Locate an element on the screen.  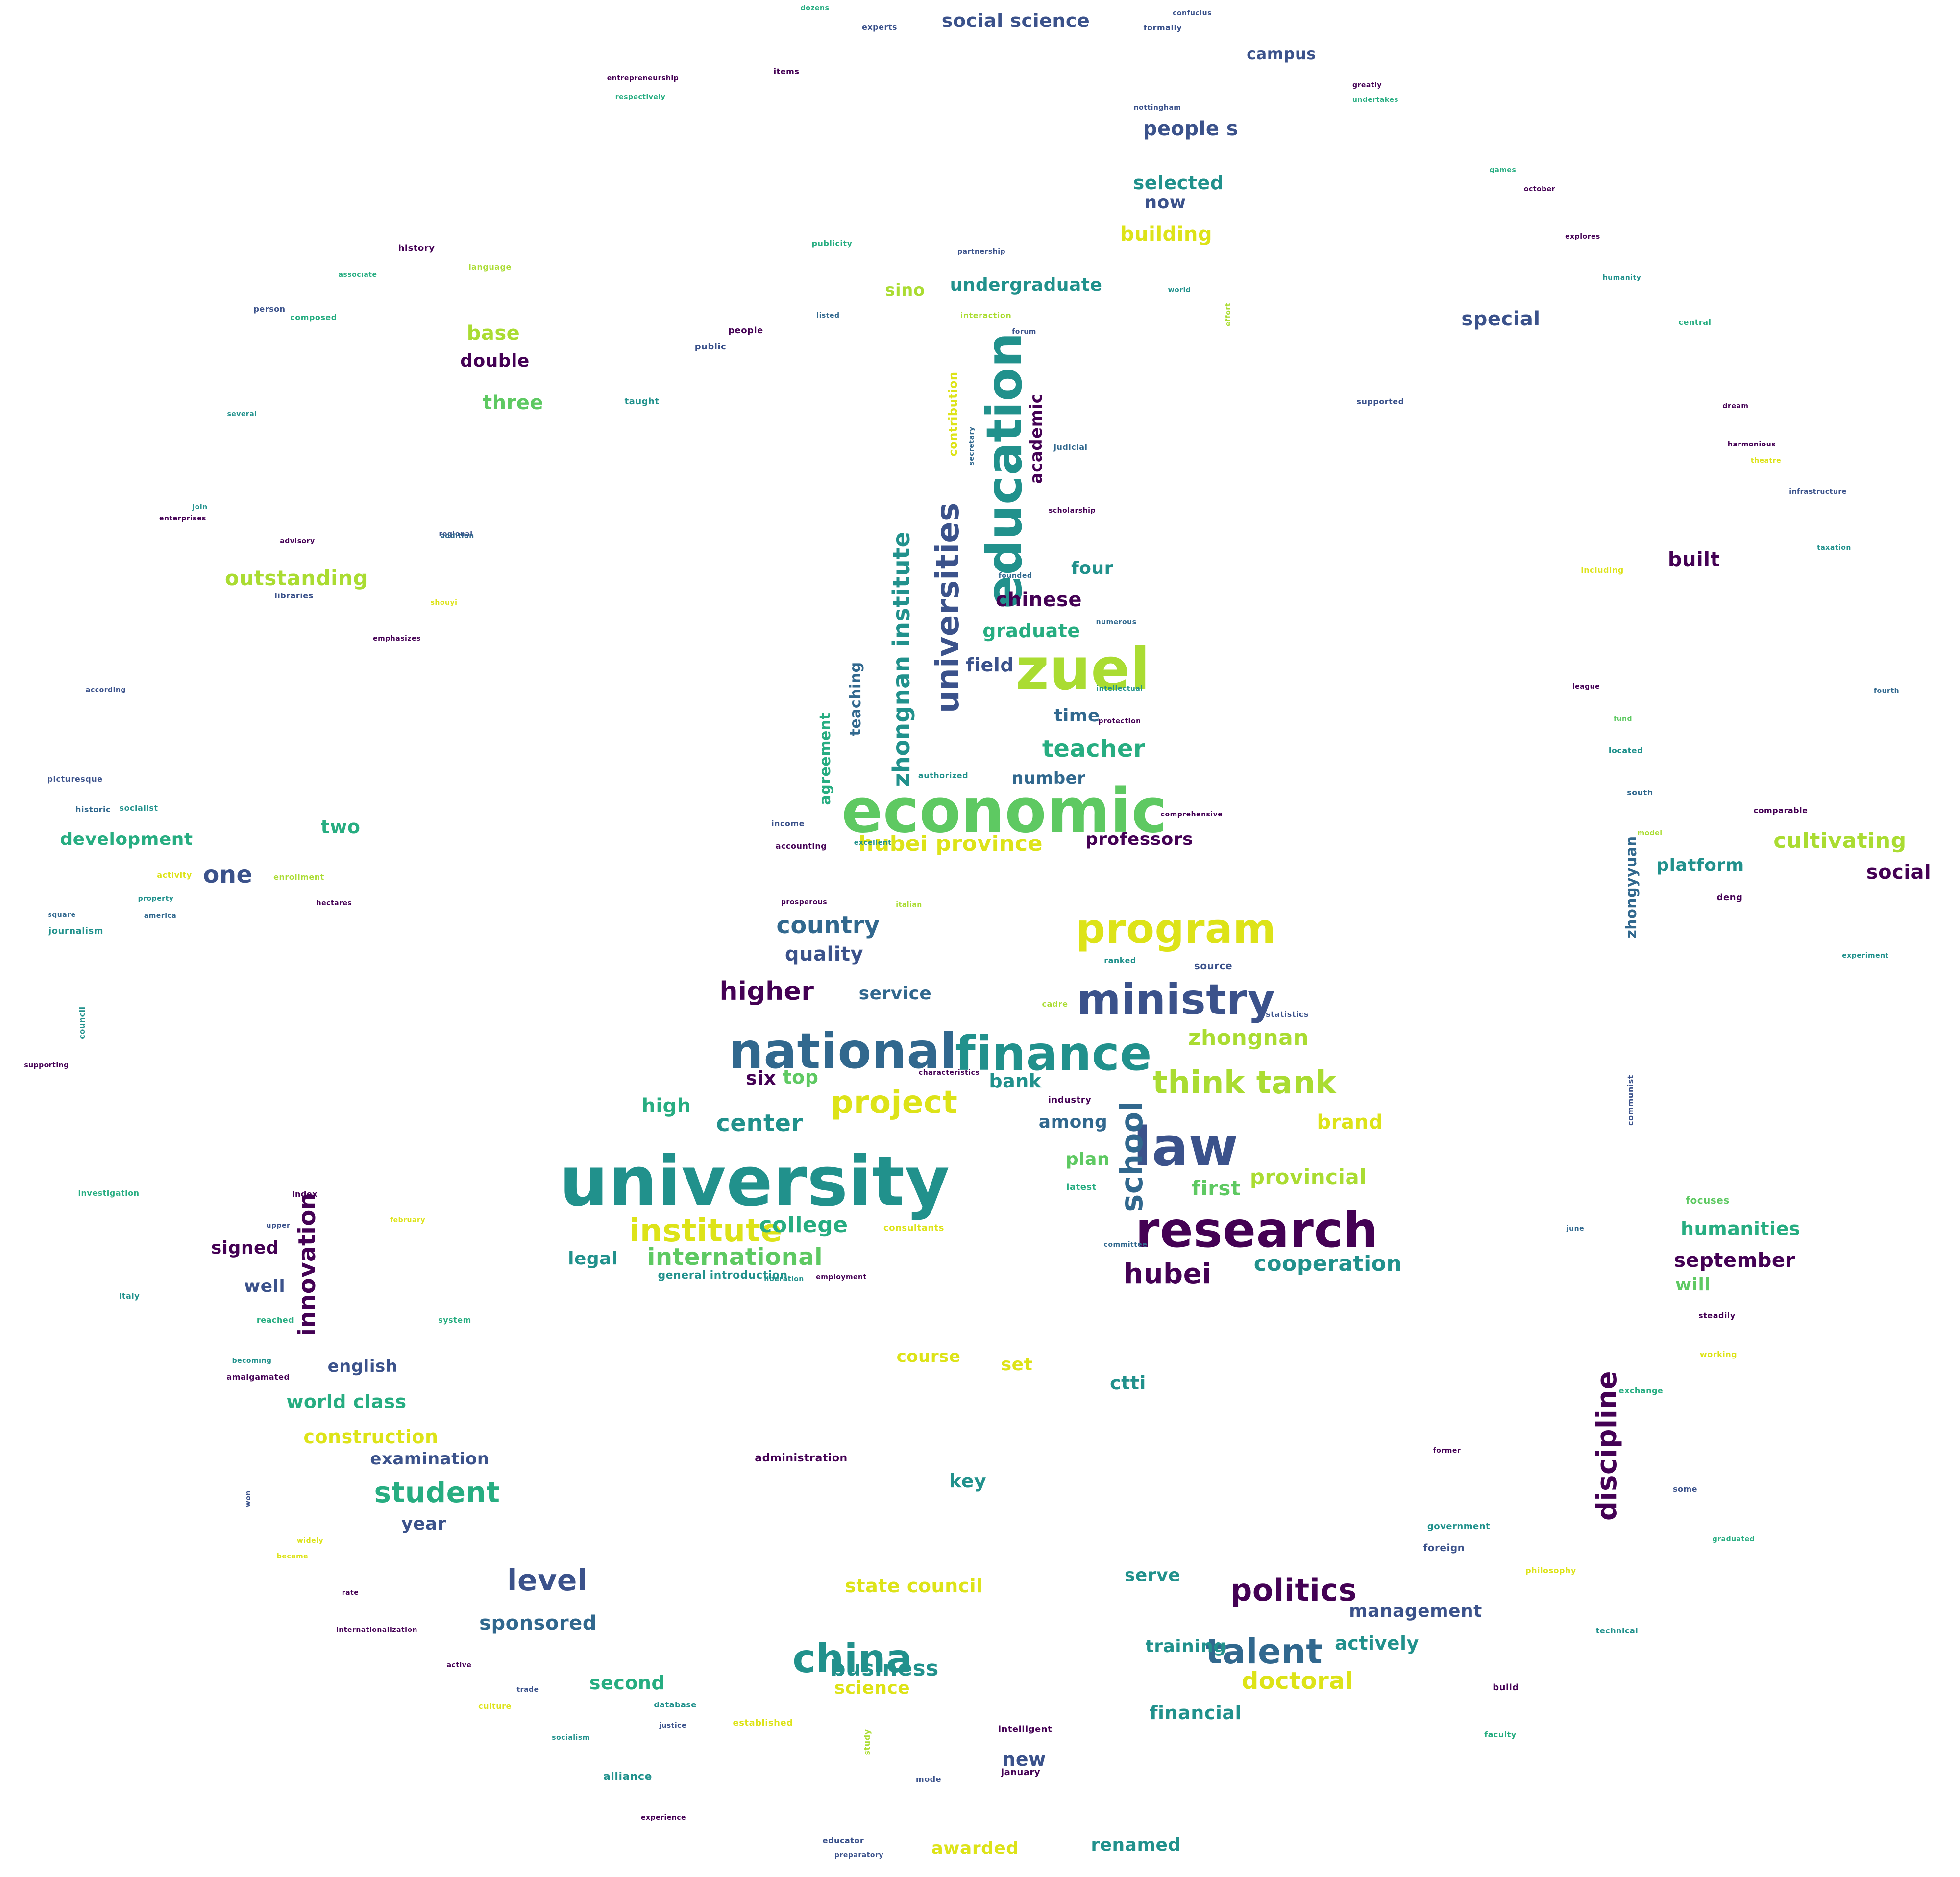
word-cooperation: cooperation is located at coordinates (1327, 1263).